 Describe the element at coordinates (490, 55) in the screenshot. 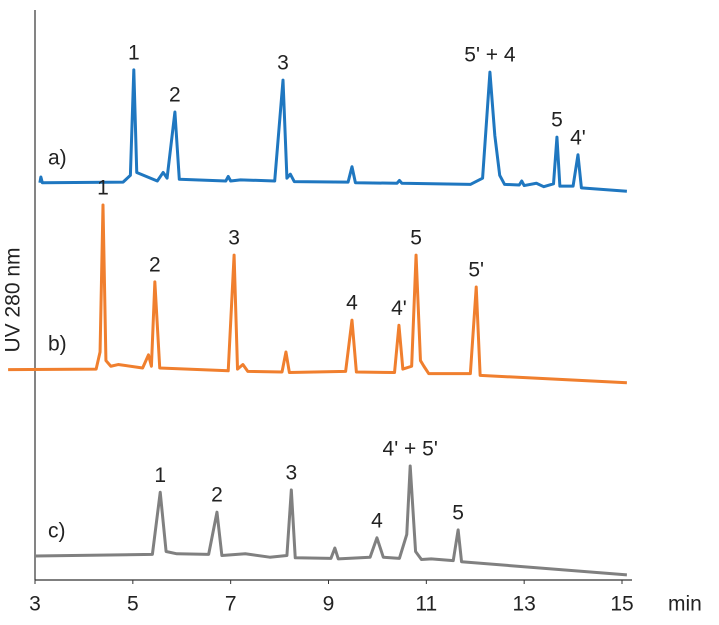

I see `peak-label: 5' + 4` at that location.